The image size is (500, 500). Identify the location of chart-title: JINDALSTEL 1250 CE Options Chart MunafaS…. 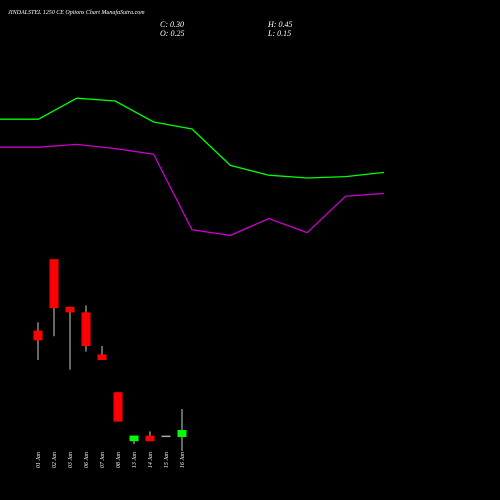
(76, 12).